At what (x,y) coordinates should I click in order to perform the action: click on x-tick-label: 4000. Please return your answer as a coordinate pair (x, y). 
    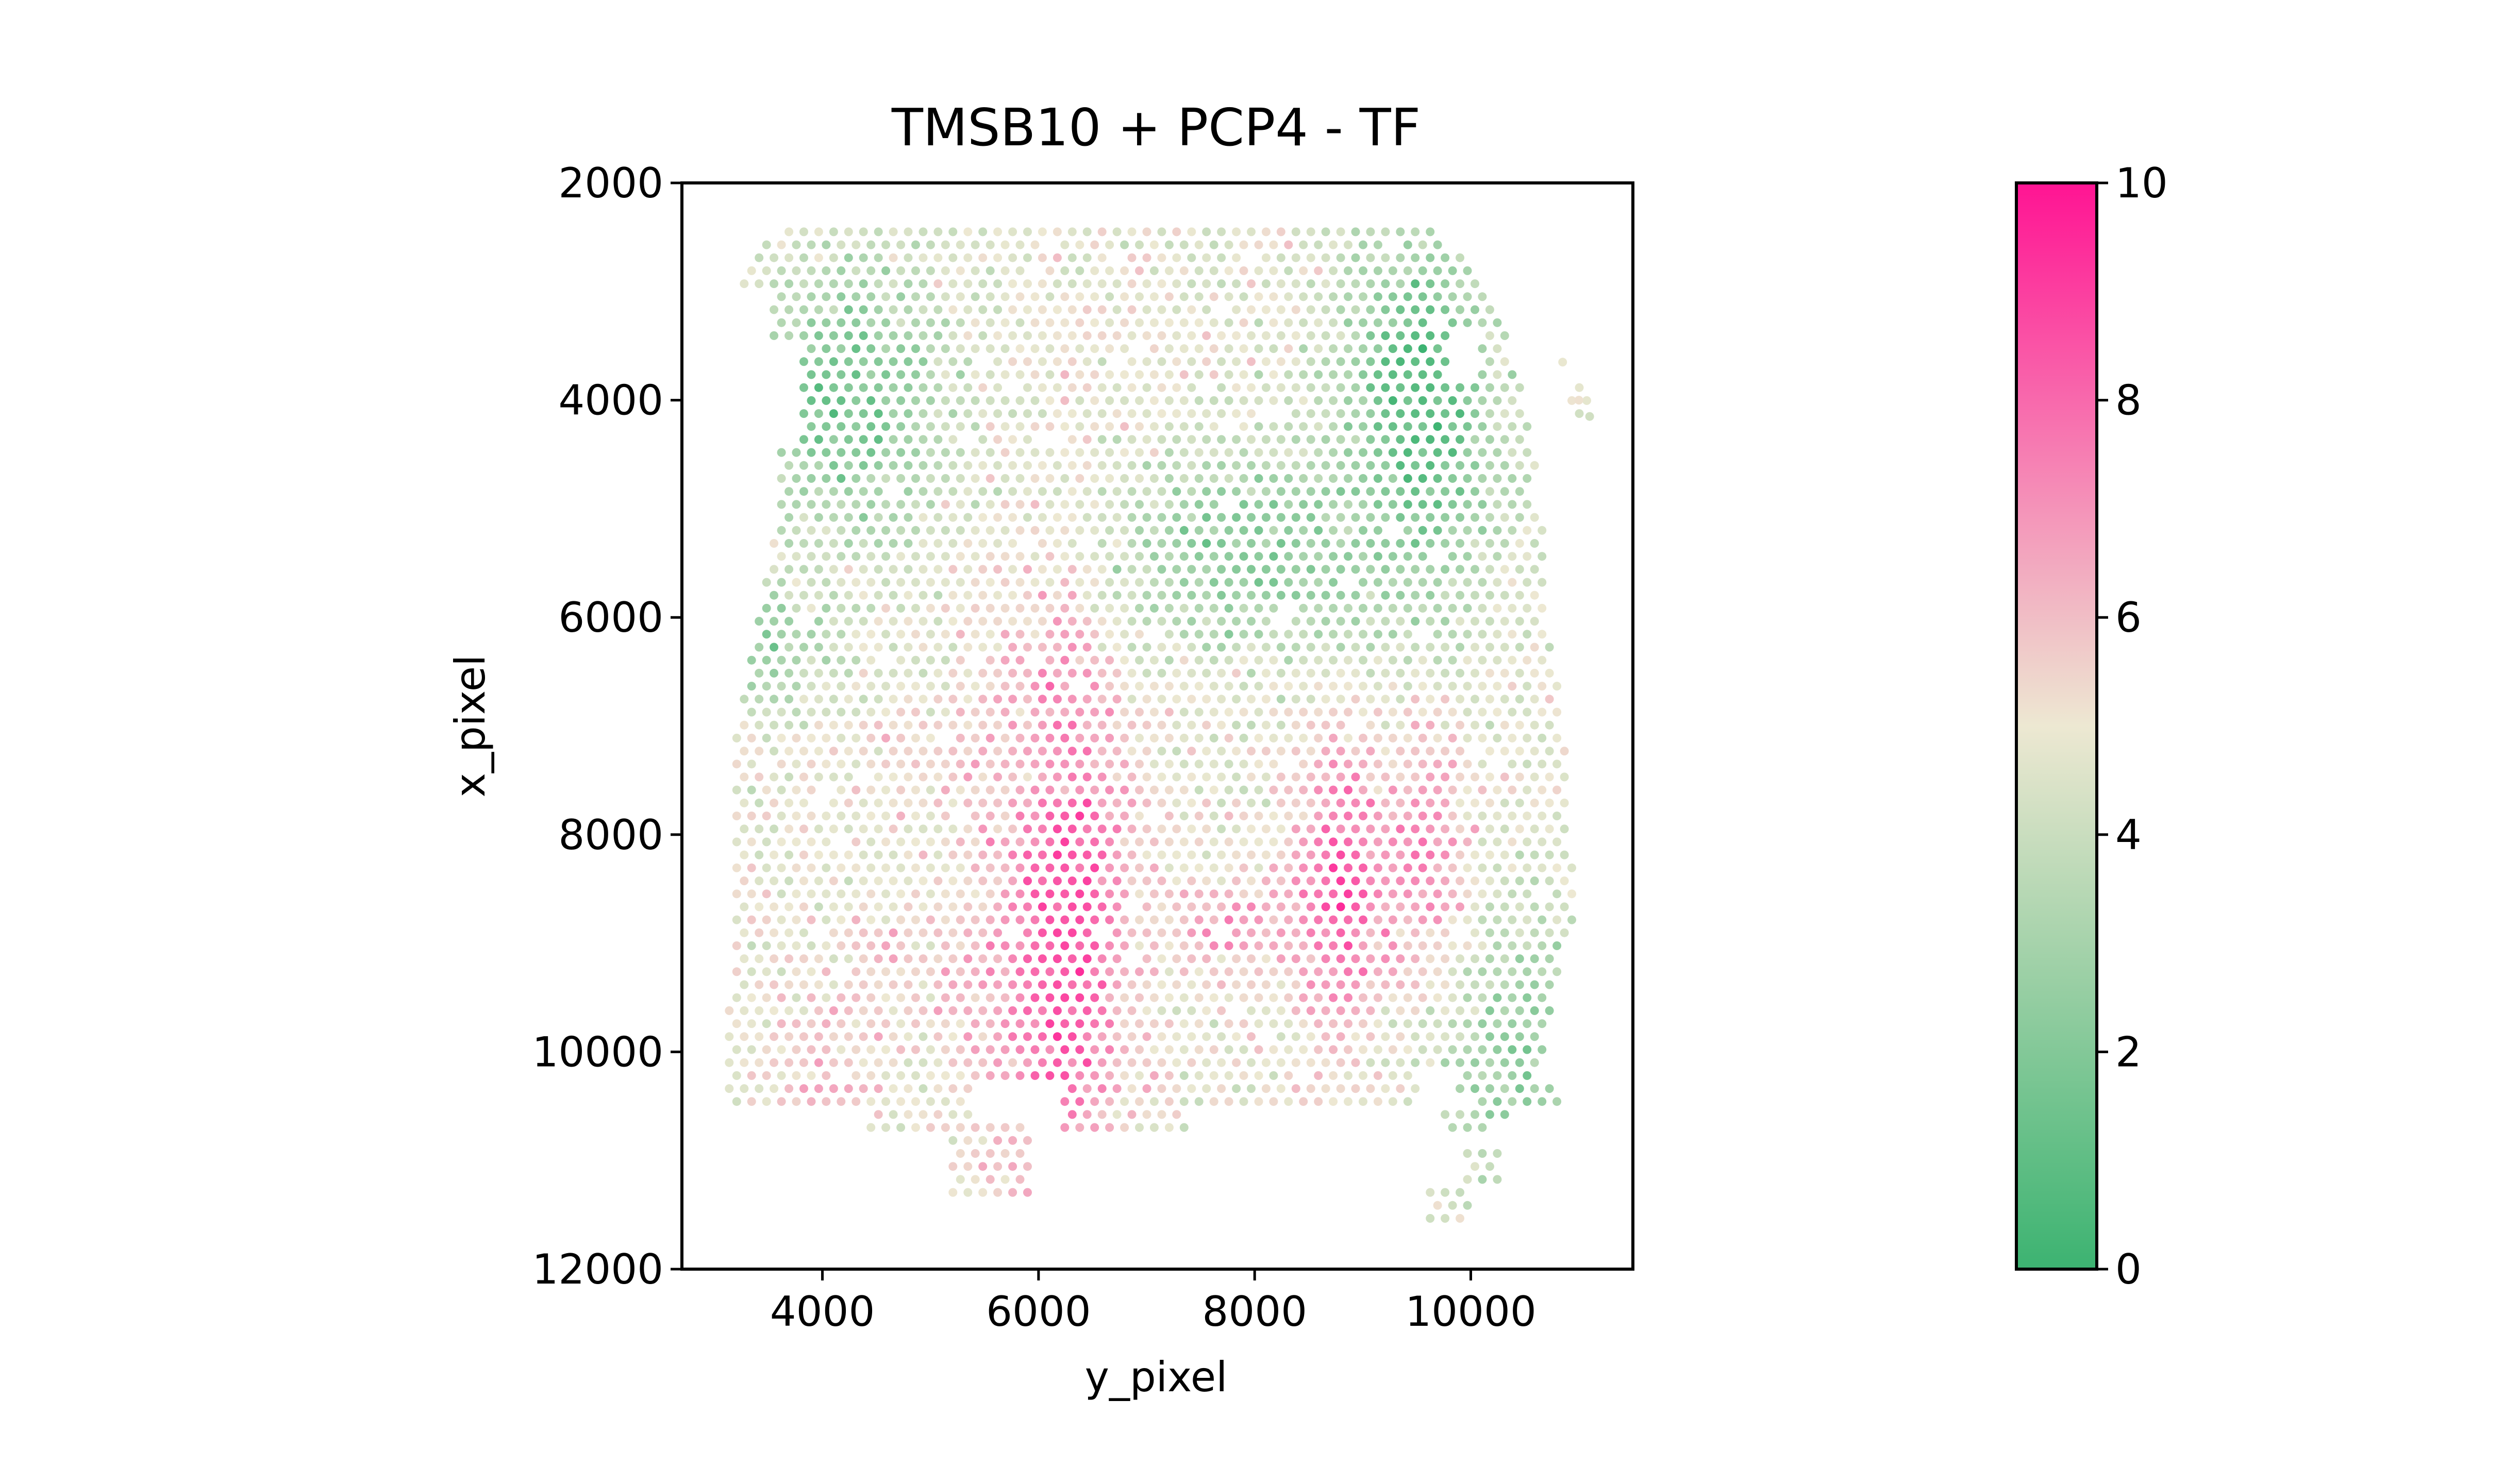
    Looking at the image, I should click on (822, 1312).